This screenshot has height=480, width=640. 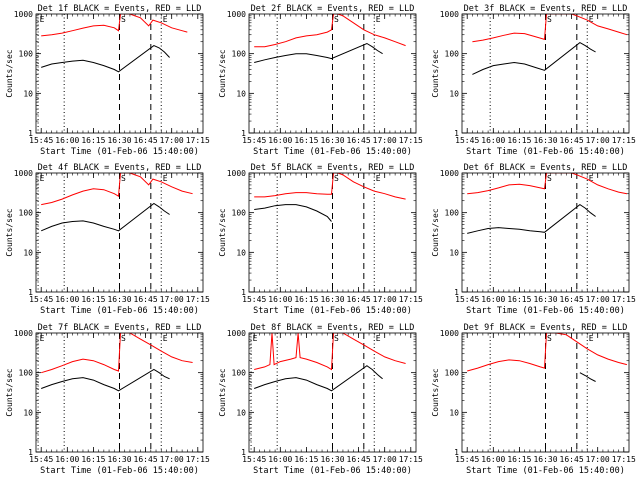 I want to click on chart-title: Det 1f BLACK = Events, RED = LLD, so click(x=120, y=9).